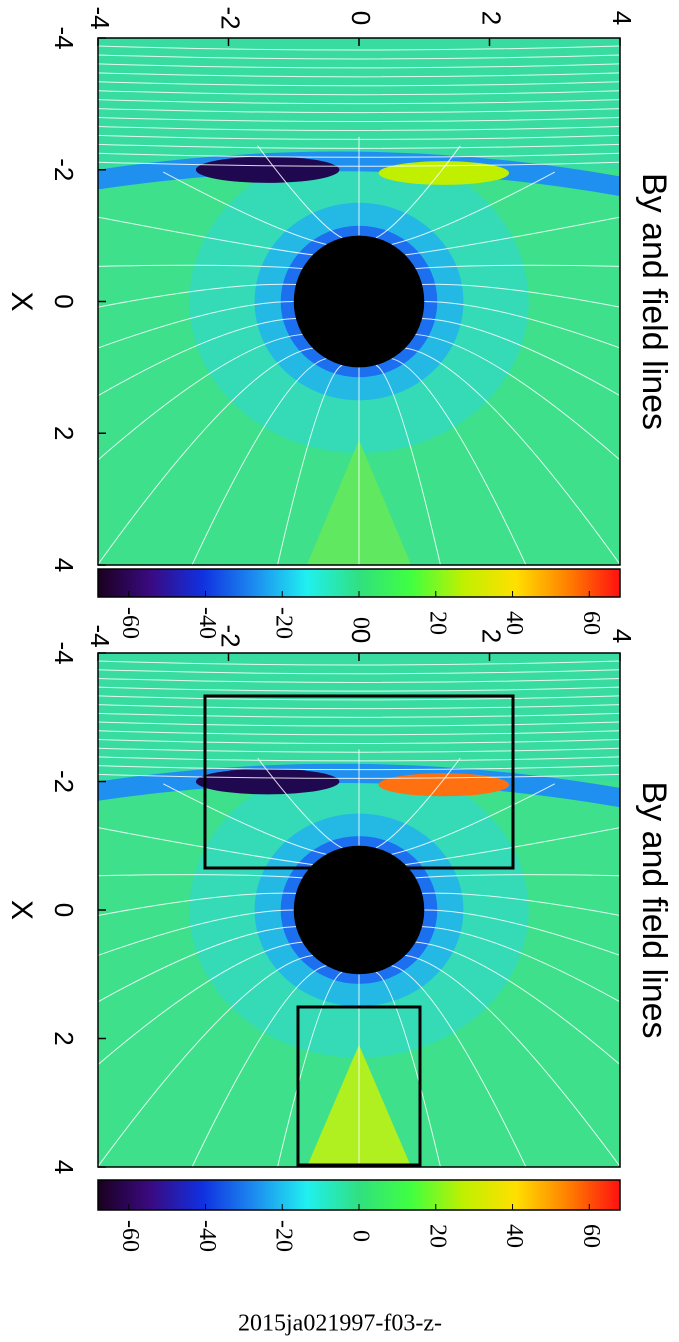 The image size is (679, 1342). What do you see at coordinates (64, 37) in the screenshot?
I see `x-tick-label: -4` at bounding box center [64, 37].